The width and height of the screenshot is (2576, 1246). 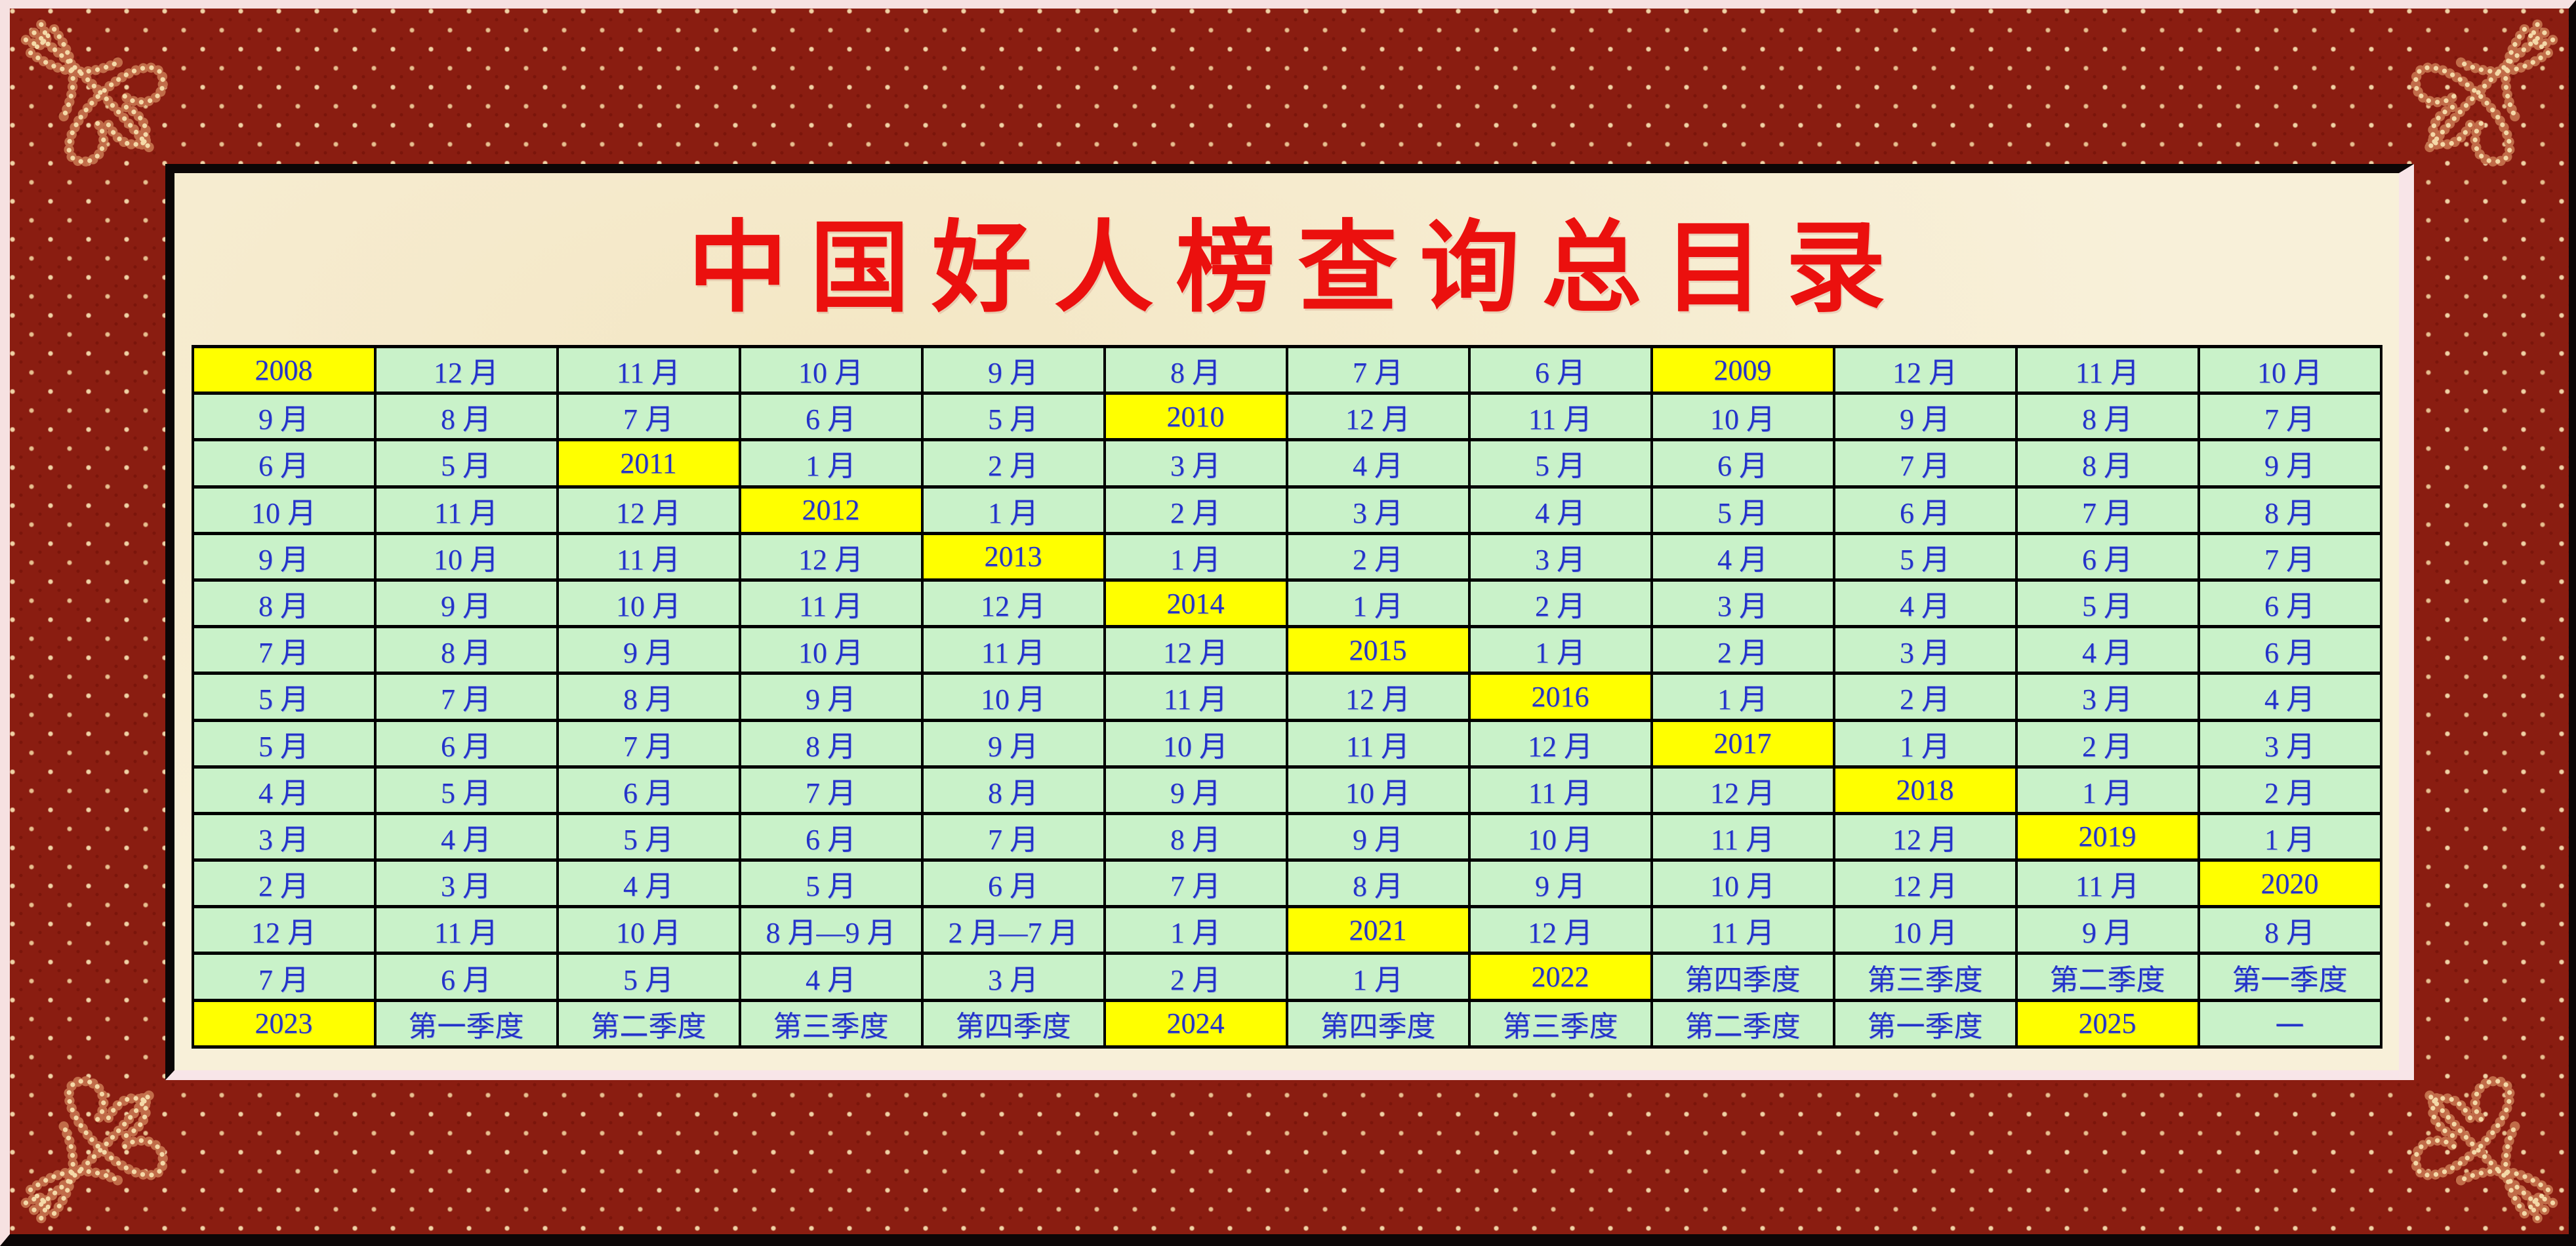 I want to click on year-cell: 2010, so click(x=1195, y=417).